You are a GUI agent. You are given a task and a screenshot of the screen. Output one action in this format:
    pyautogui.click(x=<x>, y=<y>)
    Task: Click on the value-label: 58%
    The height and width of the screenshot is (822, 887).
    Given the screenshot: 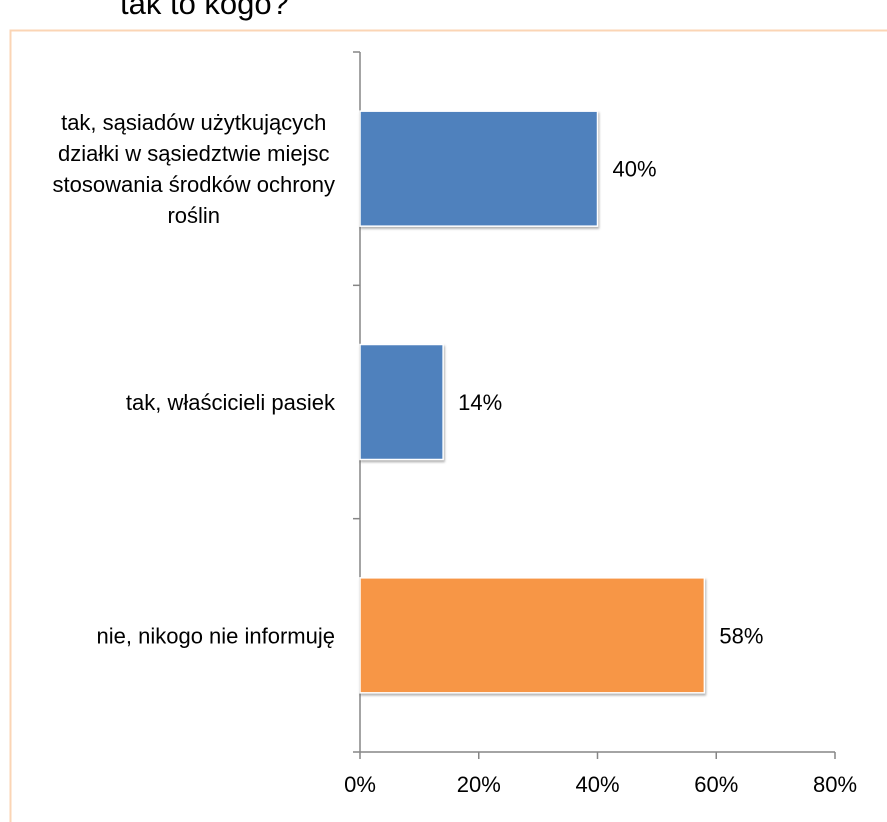 What is the action you would take?
    pyautogui.click(x=741, y=635)
    